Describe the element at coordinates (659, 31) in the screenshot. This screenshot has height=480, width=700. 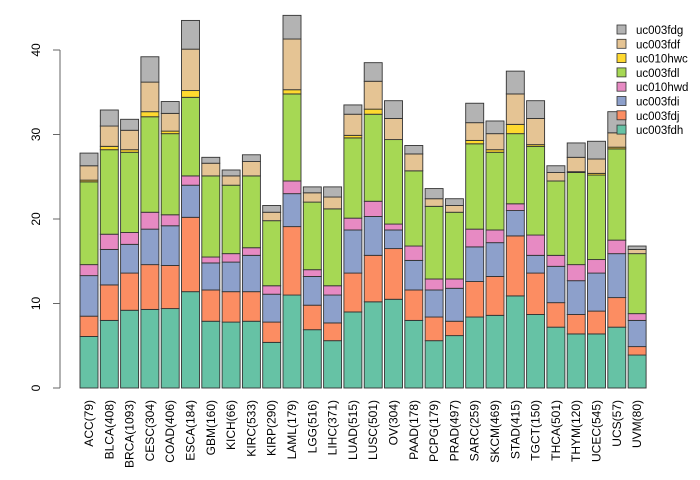
I see `legend-label: uc003fdg` at that location.